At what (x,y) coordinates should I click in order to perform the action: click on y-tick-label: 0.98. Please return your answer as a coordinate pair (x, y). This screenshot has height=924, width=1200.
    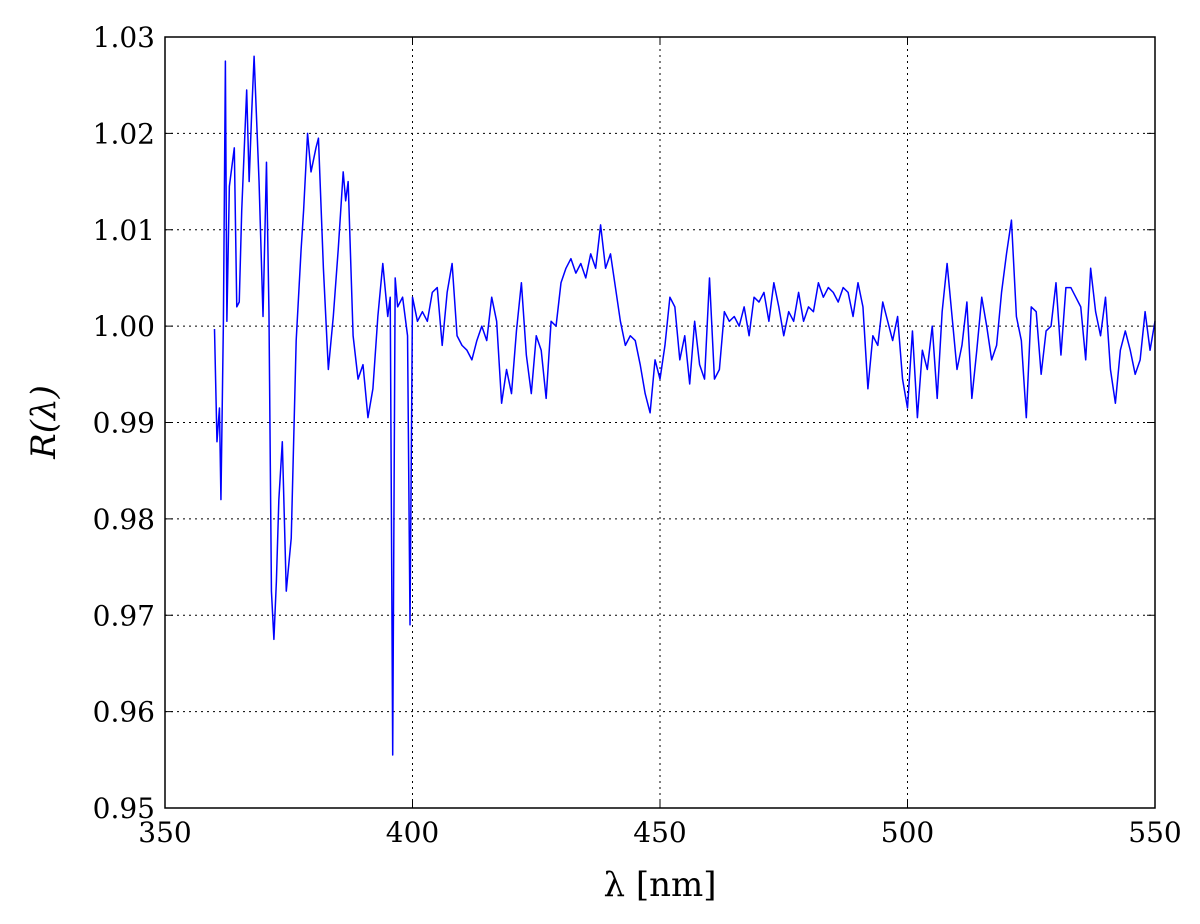
    Looking at the image, I should click on (124, 519).